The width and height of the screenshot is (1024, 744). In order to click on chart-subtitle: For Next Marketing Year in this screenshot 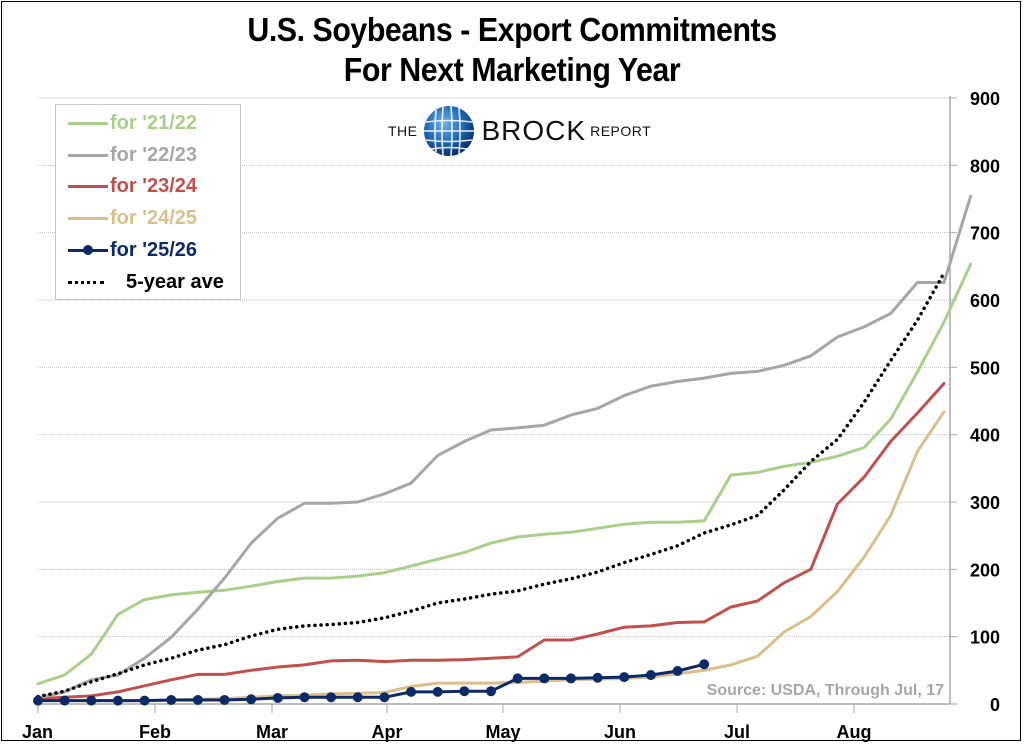, I will do `click(512, 69)`.